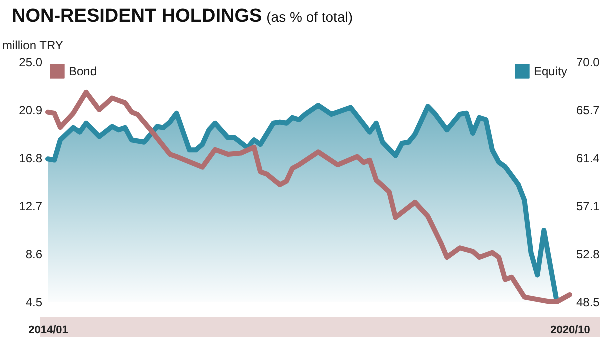 The image size is (612, 350). What do you see at coordinates (33, 45) in the screenshot?
I see `y-axis-title: million TRY` at bounding box center [33, 45].